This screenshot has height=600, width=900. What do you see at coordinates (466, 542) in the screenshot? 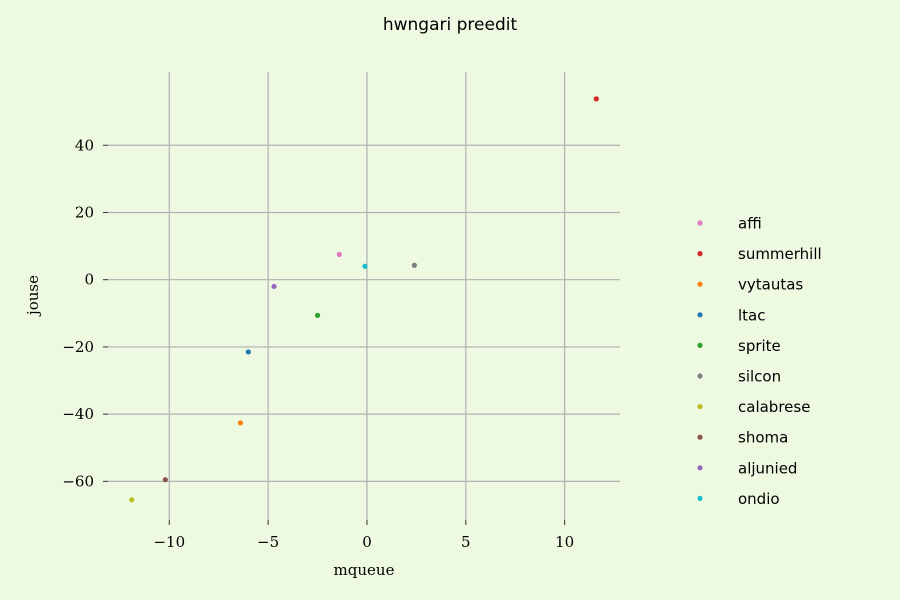
I see `x-tick-label: 5` at bounding box center [466, 542].